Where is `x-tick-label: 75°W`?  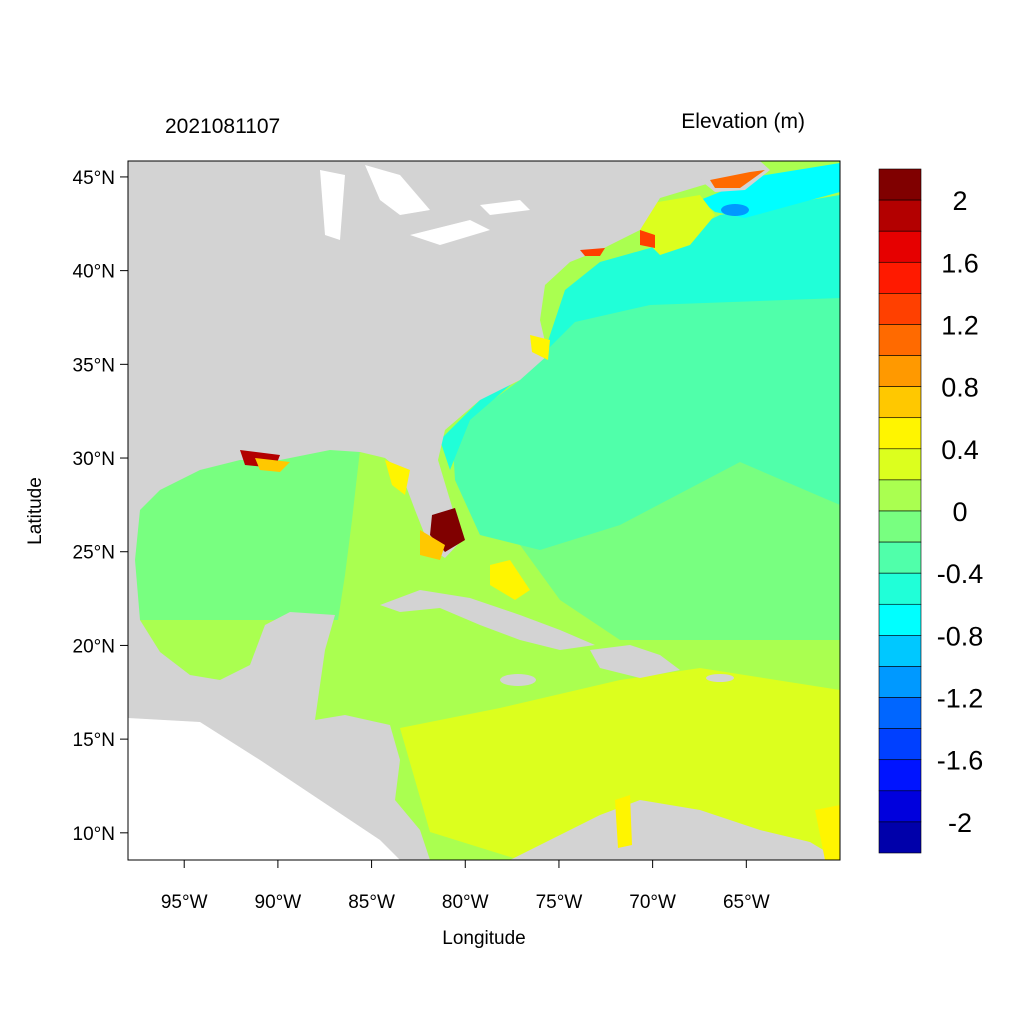
x-tick-label: 75°W is located at coordinates (559, 902).